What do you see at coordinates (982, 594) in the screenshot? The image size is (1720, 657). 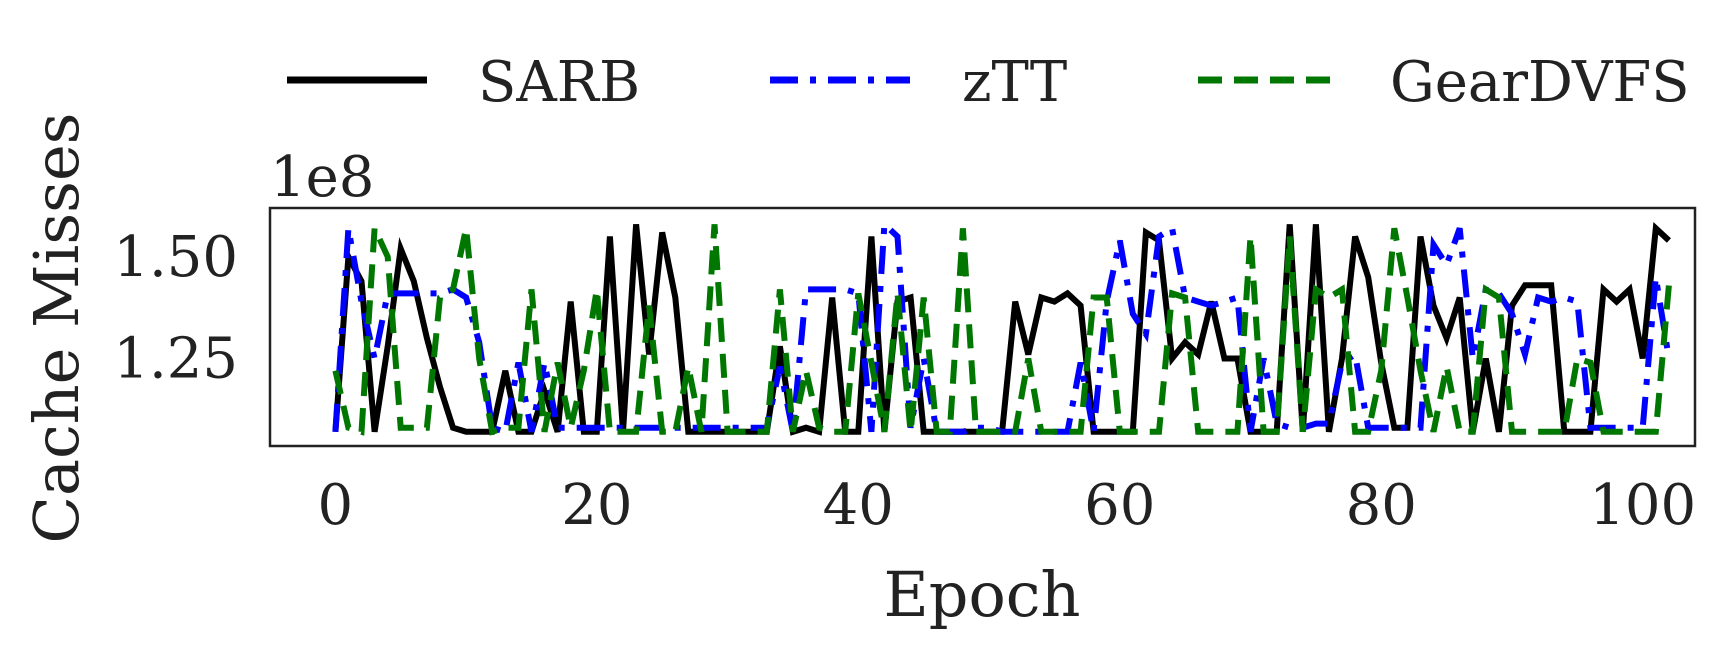 I see `x-axis-label: Epoch` at bounding box center [982, 594].